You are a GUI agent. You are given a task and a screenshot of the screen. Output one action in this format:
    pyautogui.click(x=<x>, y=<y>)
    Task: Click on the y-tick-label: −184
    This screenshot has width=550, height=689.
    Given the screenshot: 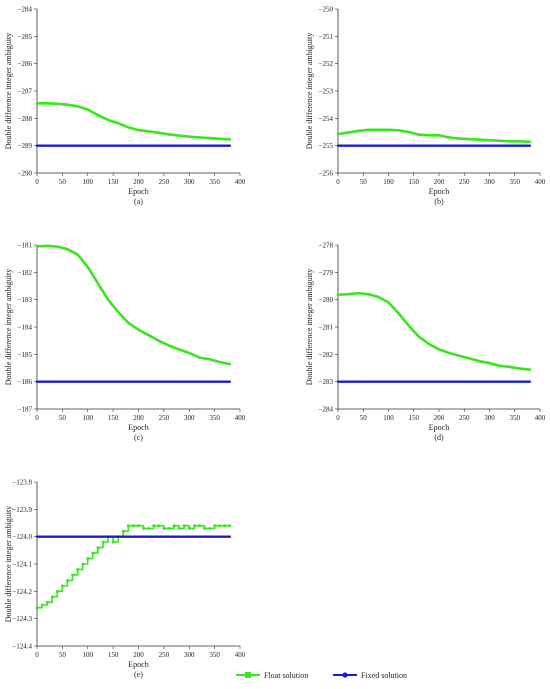 What is the action you would take?
    pyautogui.click(x=25, y=328)
    